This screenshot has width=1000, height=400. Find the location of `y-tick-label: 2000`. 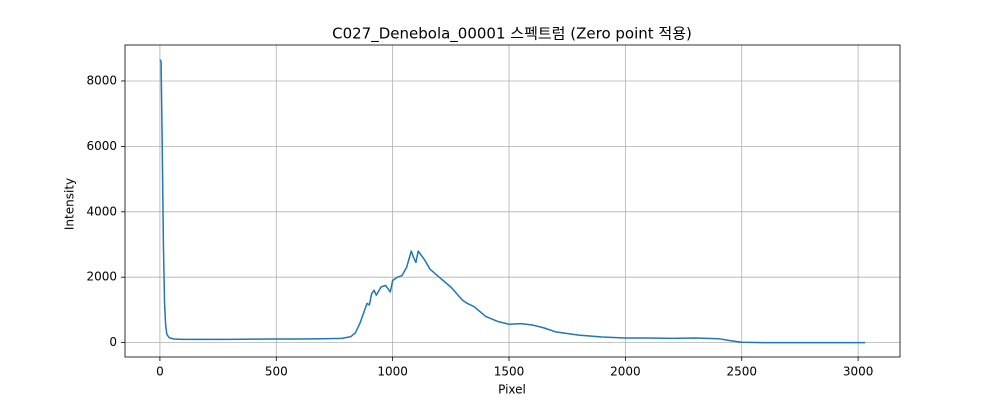

y-tick-label: 2000 is located at coordinates (101, 277).